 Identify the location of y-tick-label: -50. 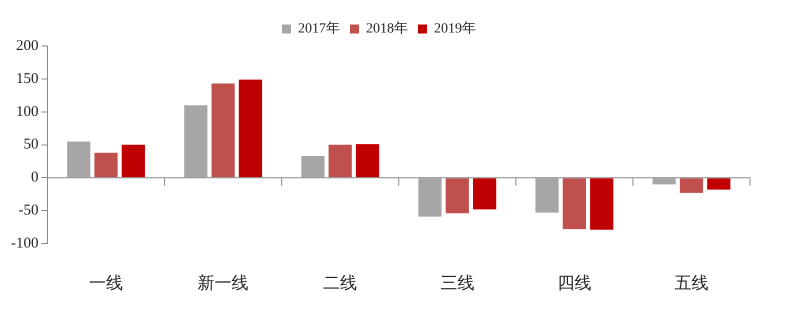
(28, 210).